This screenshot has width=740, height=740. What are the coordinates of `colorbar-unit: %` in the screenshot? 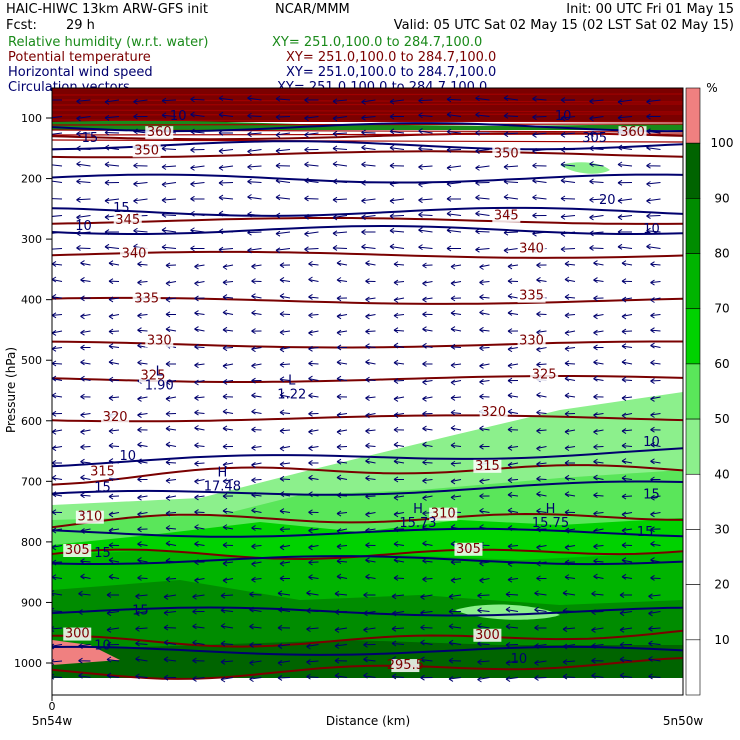 It's located at (711, 88).